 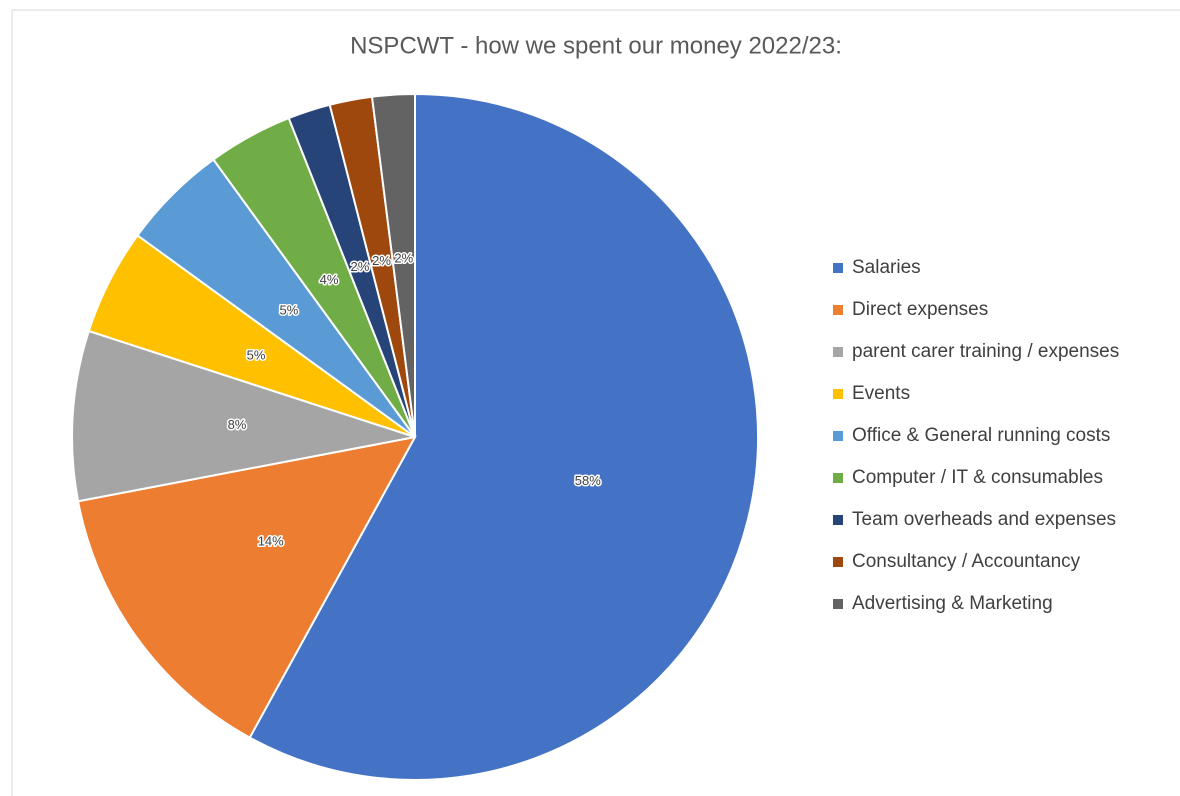 I want to click on chart-title: NSPCWT - how we spent our money 2022/23:, so click(x=596, y=45).